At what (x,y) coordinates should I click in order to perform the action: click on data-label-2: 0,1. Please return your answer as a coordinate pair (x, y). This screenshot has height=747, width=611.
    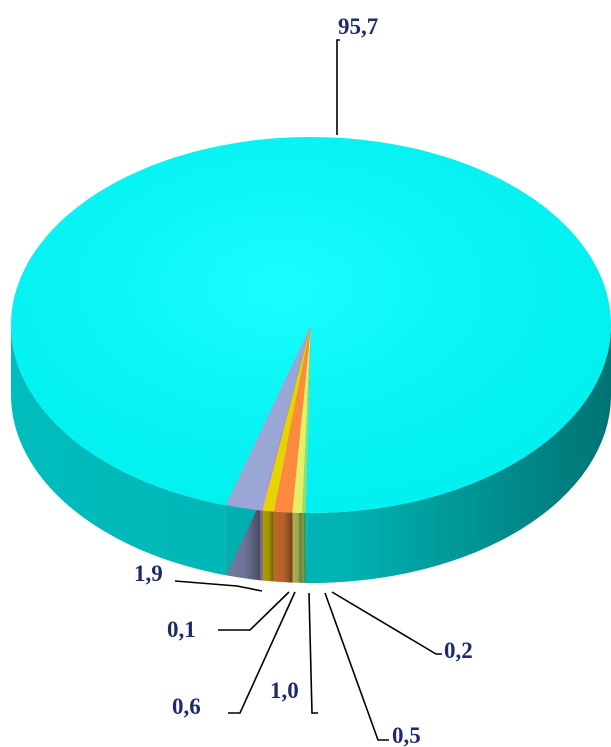
    Looking at the image, I should click on (181, 629).